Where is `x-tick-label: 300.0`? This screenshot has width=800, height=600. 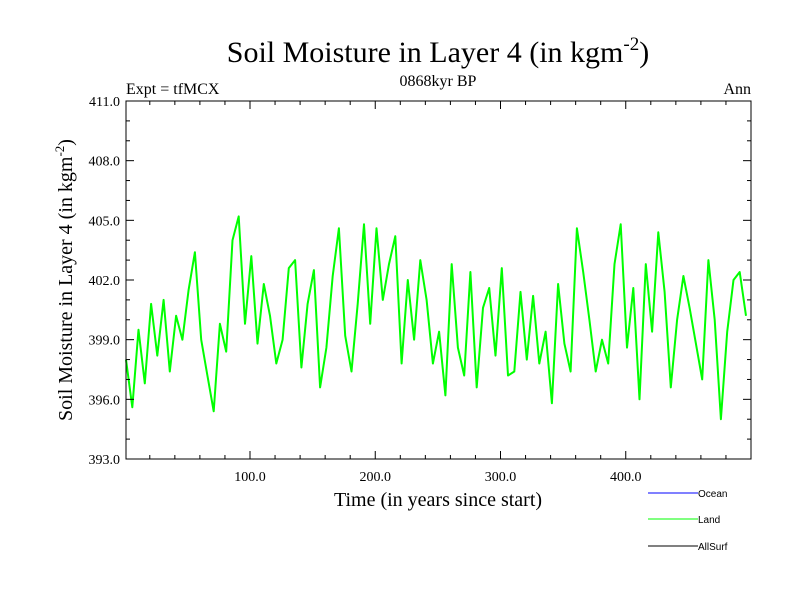
x-tick-label: 300.0 is located at coordinates (501, 477).